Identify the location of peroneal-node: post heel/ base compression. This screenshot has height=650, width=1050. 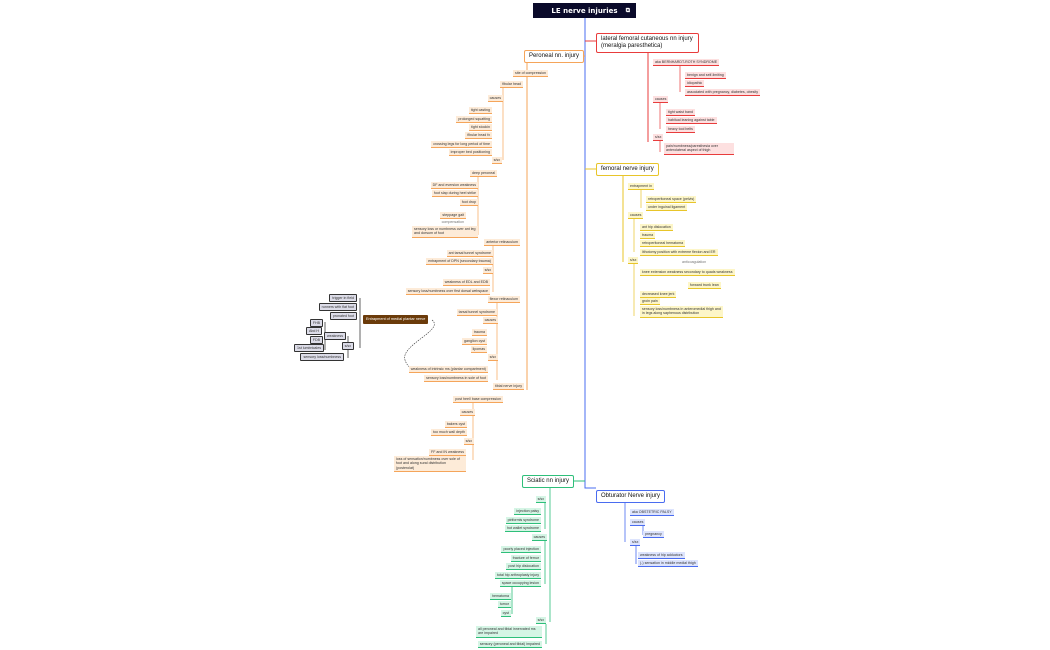
(478, 400).